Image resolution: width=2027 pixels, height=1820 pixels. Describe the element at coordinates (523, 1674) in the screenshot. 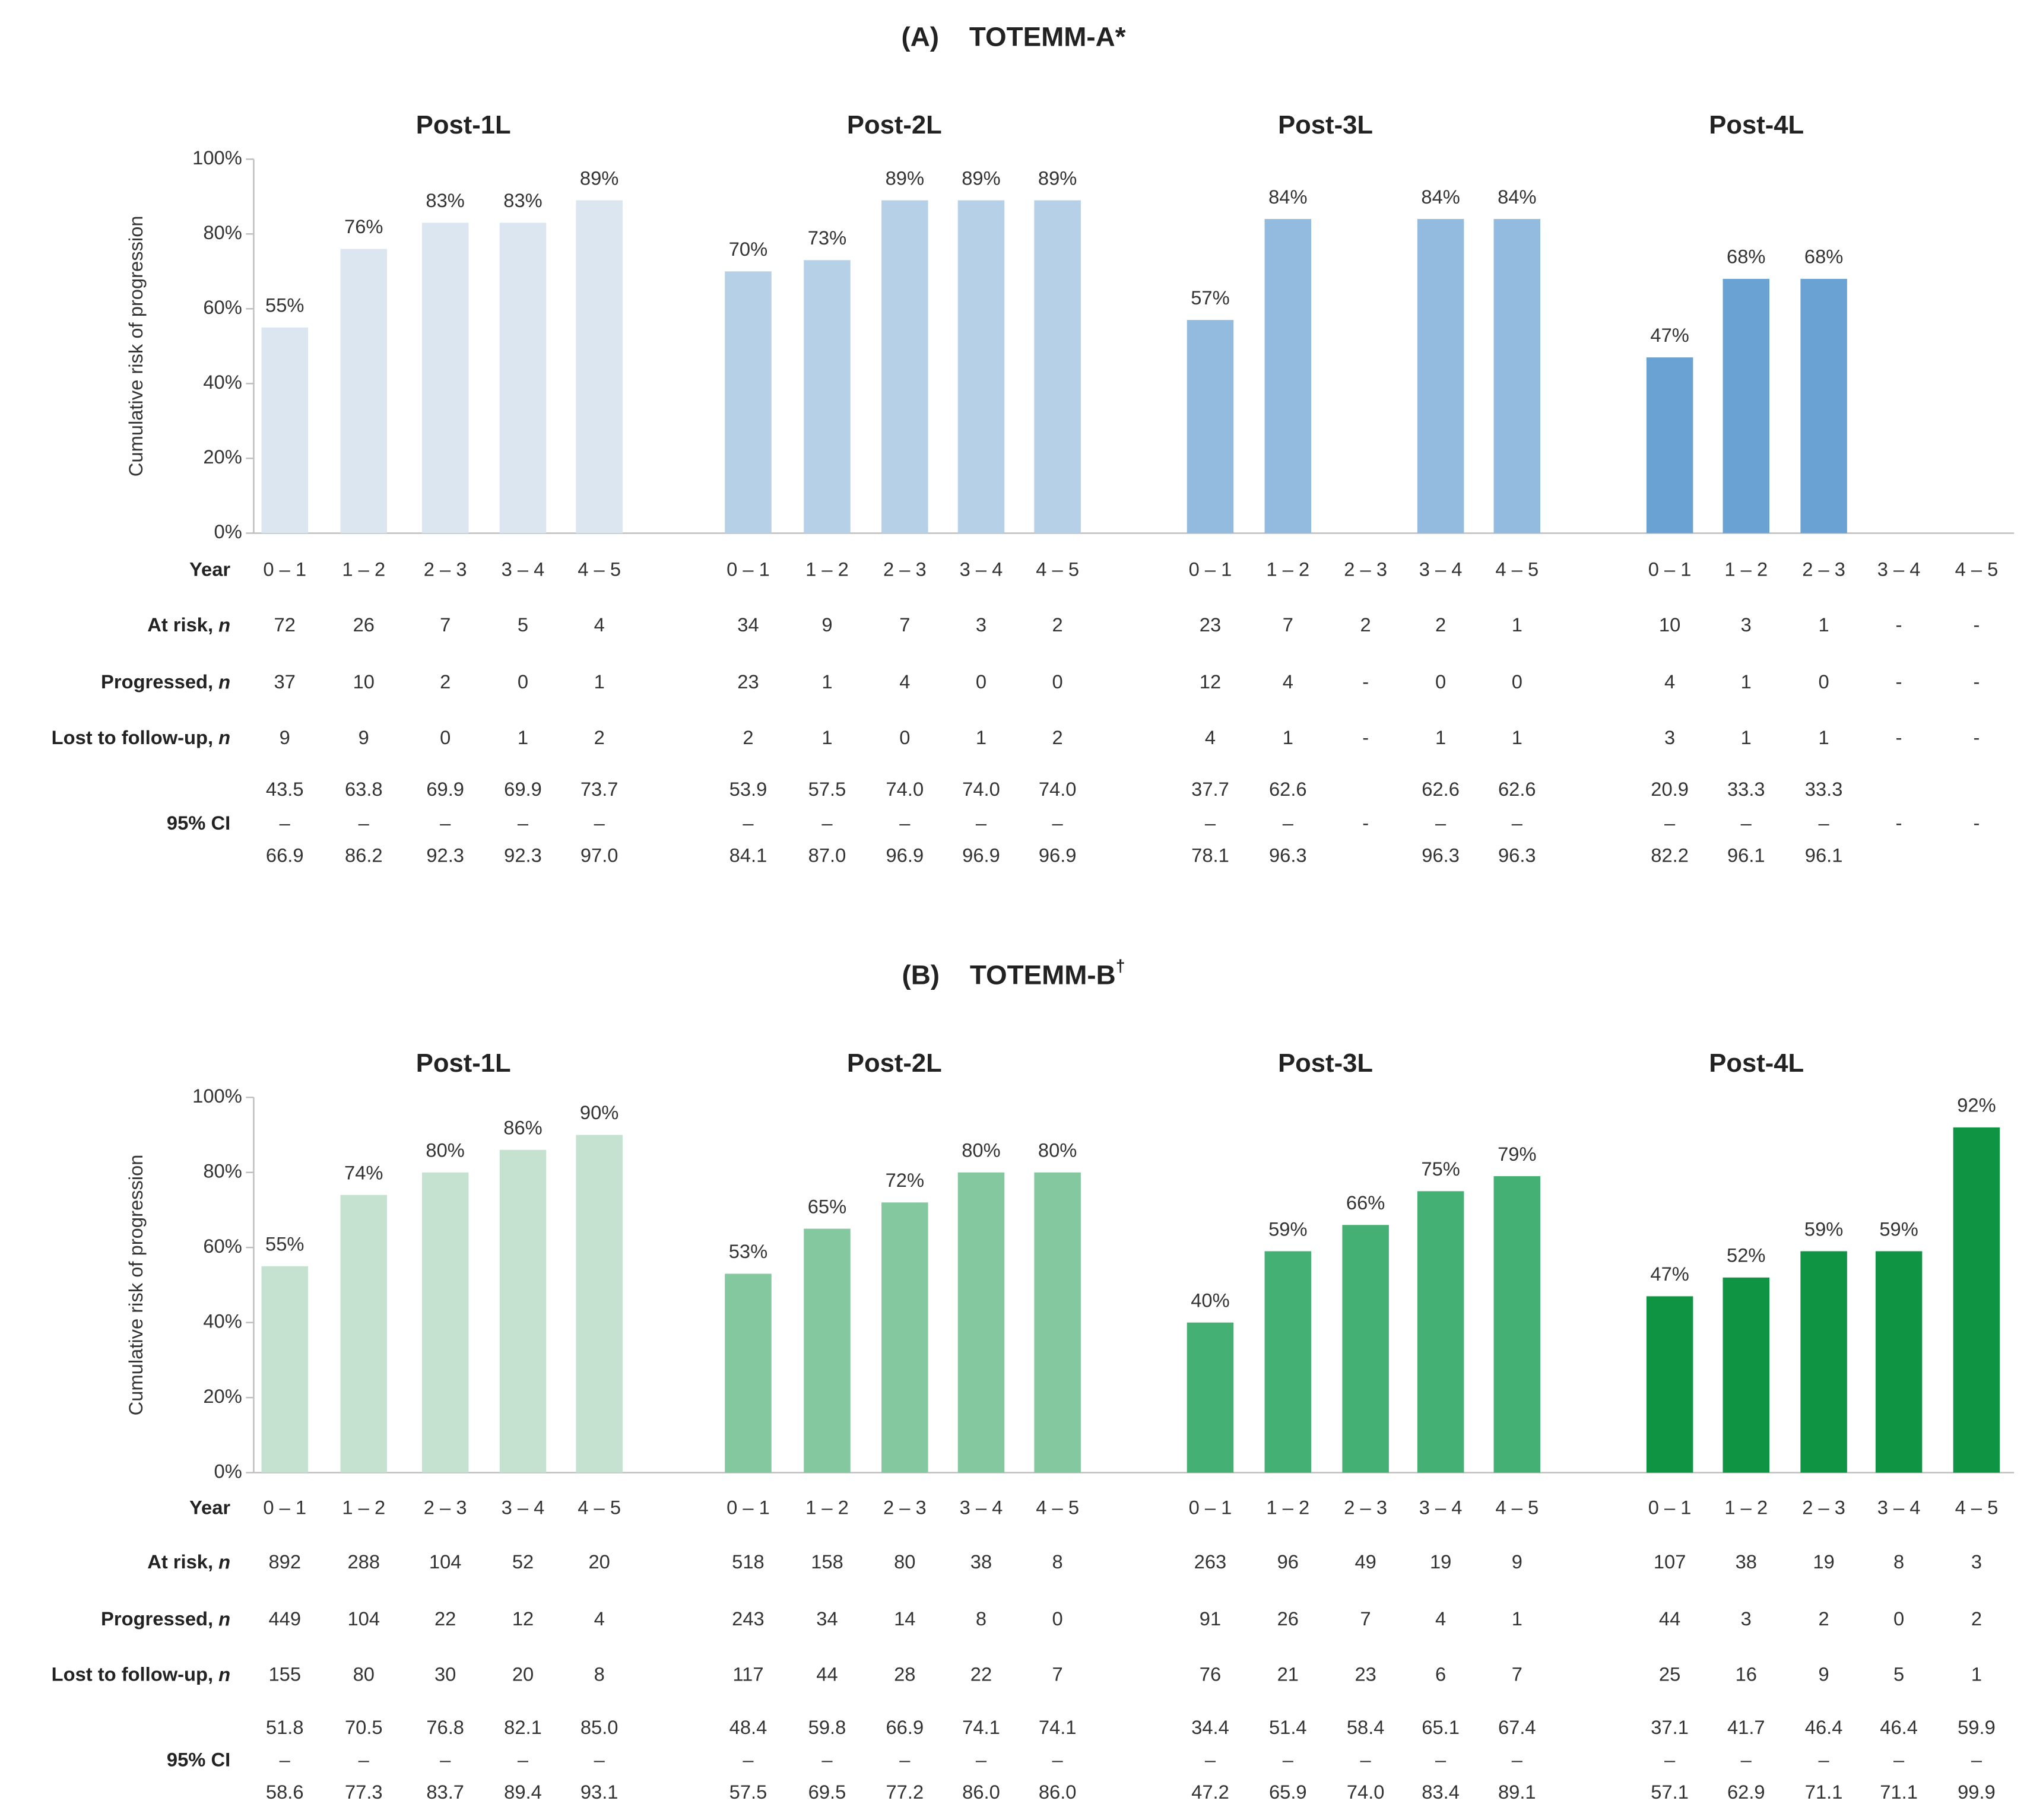

I see `lost-cell: 20` at that location.